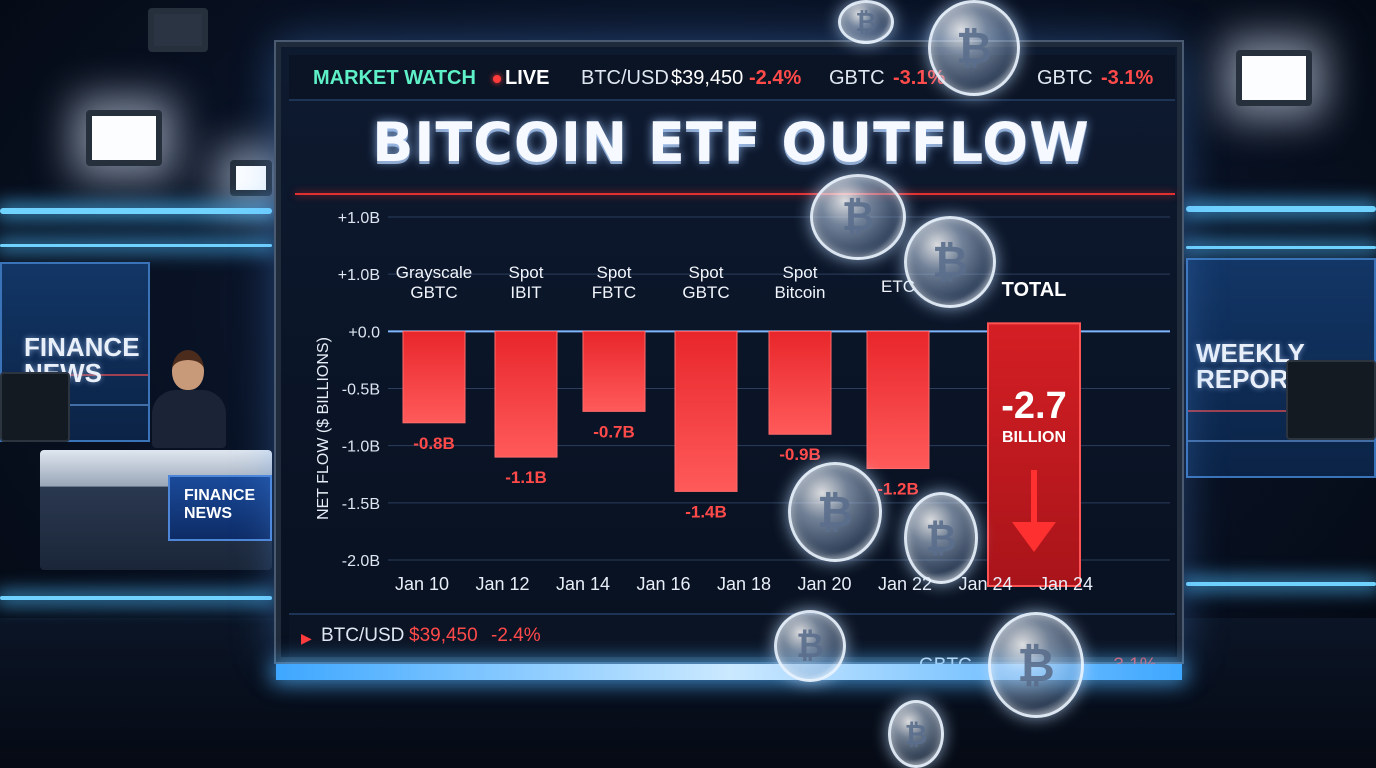 The height and width of the screenshot is (768, 1376). I want to click on x-tick-label: Jan 16, so click(663, 584).